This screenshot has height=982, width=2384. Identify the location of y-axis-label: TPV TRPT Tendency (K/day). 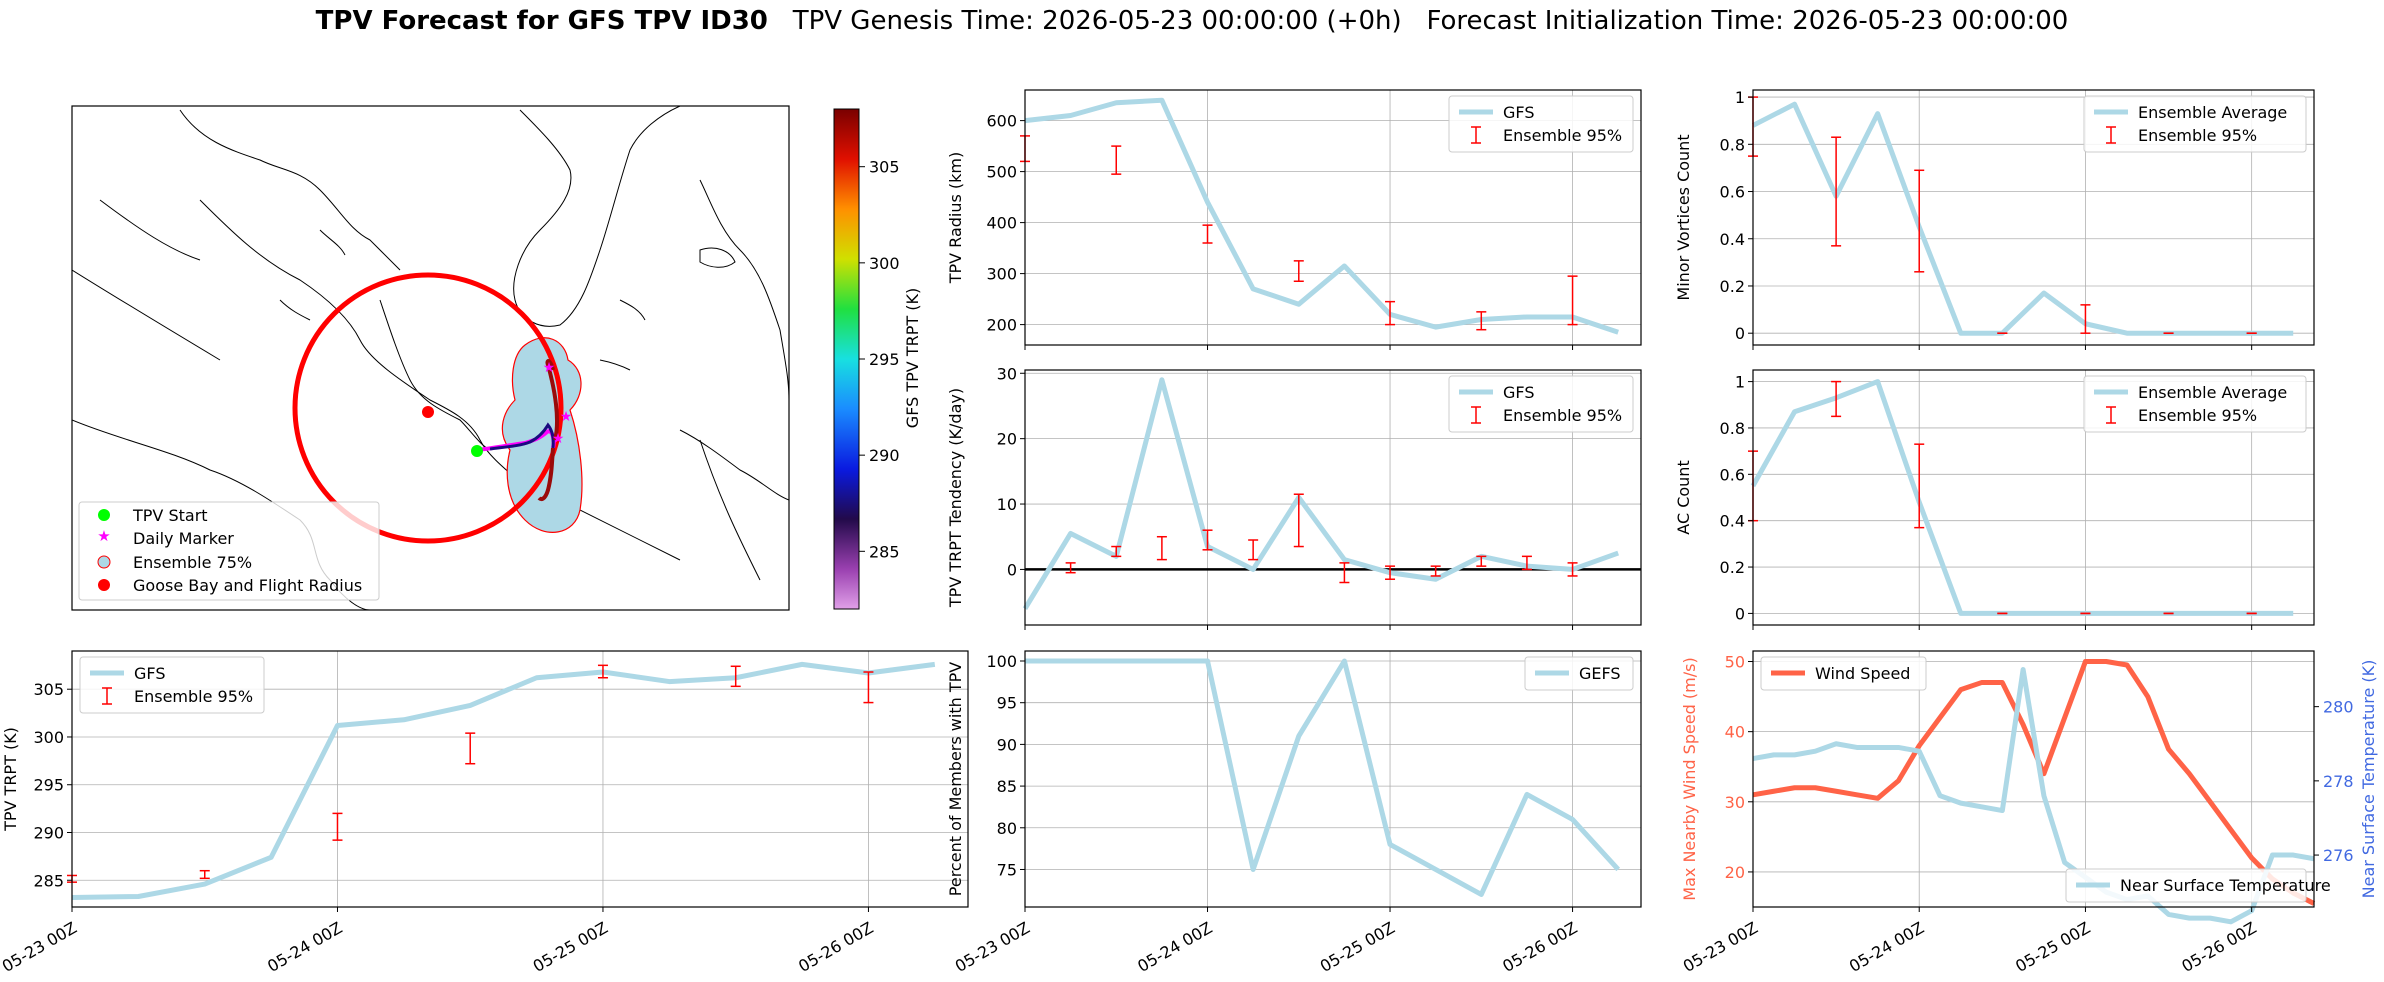
(955, 498).